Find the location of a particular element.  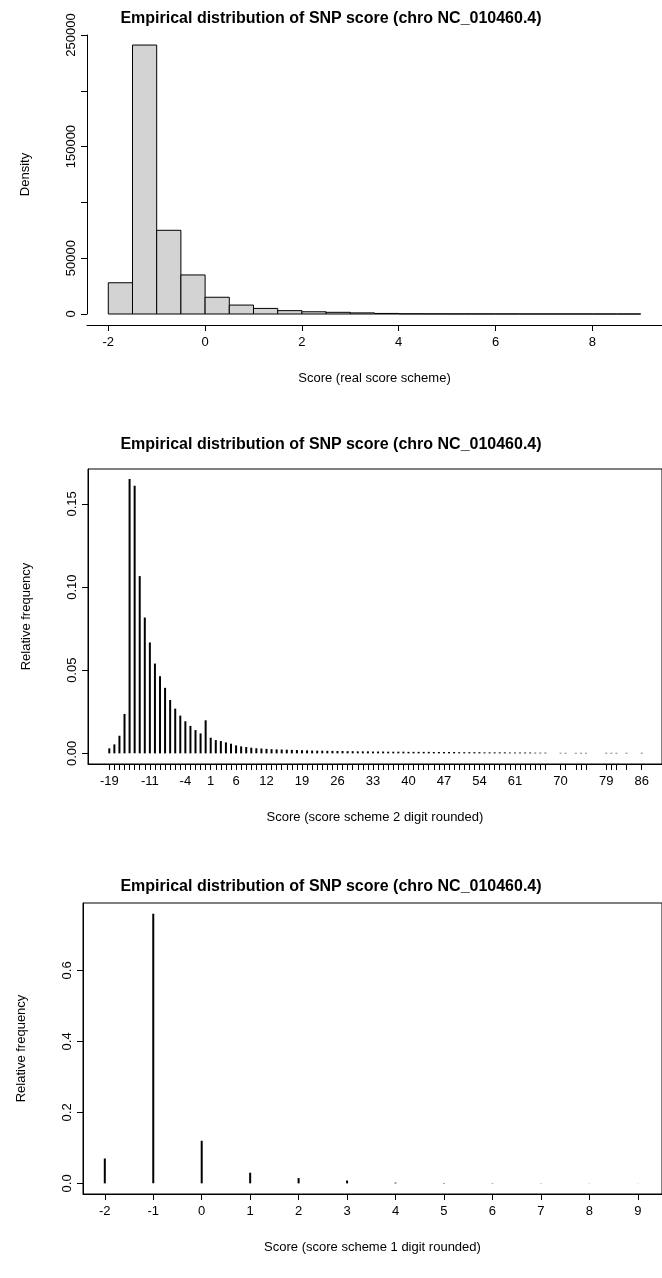

x-tick-label: 70 is located at coordinates (560, 780).